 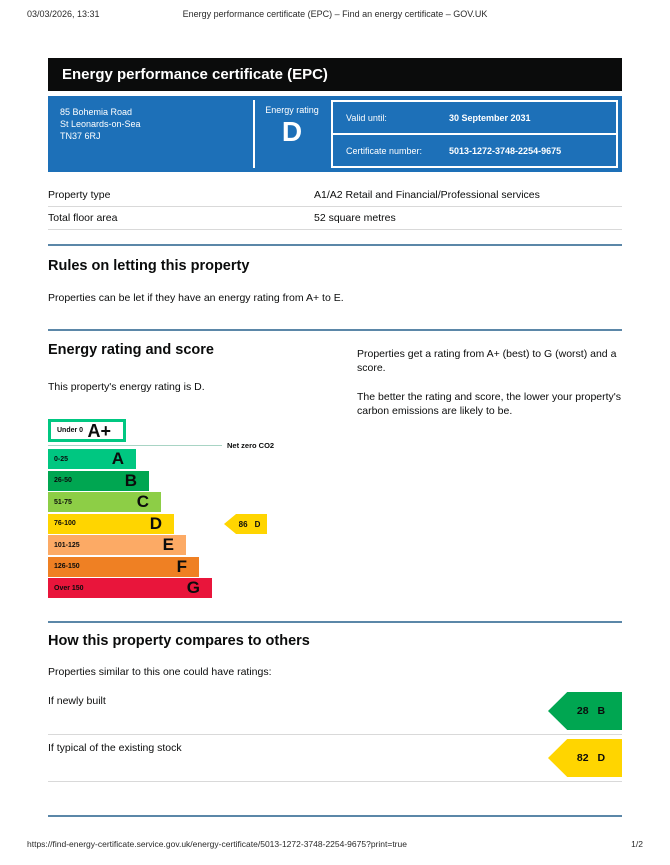 I want to click on energy-rating-cell: Energy rating D, so click(x=291, y=134).